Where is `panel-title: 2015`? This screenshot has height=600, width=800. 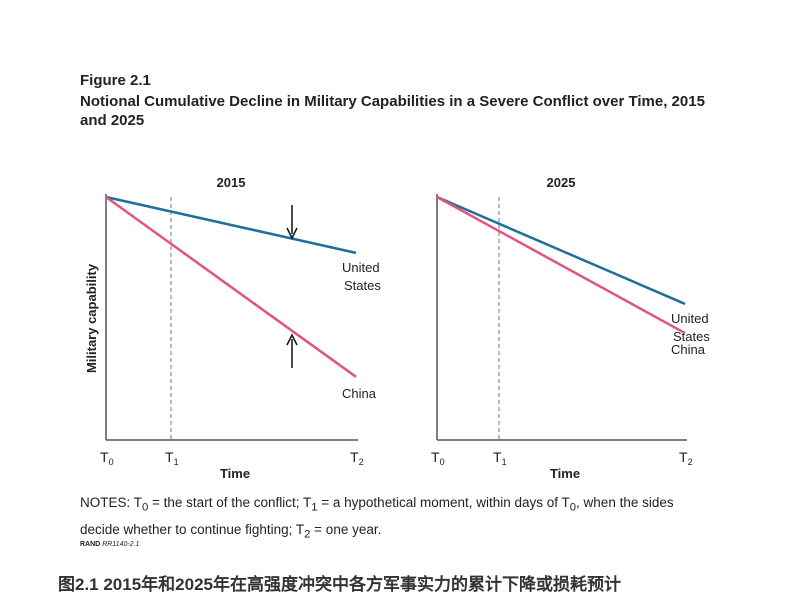 panel-title: 2015 is located at coordinates (231, 182).